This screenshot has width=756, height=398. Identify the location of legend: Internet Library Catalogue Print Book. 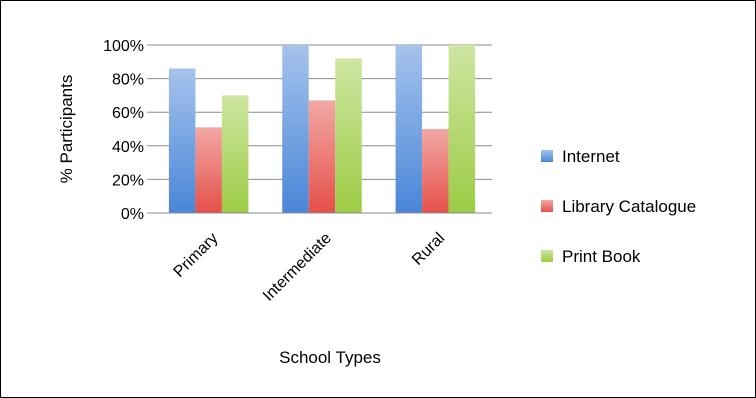
(618, 206).